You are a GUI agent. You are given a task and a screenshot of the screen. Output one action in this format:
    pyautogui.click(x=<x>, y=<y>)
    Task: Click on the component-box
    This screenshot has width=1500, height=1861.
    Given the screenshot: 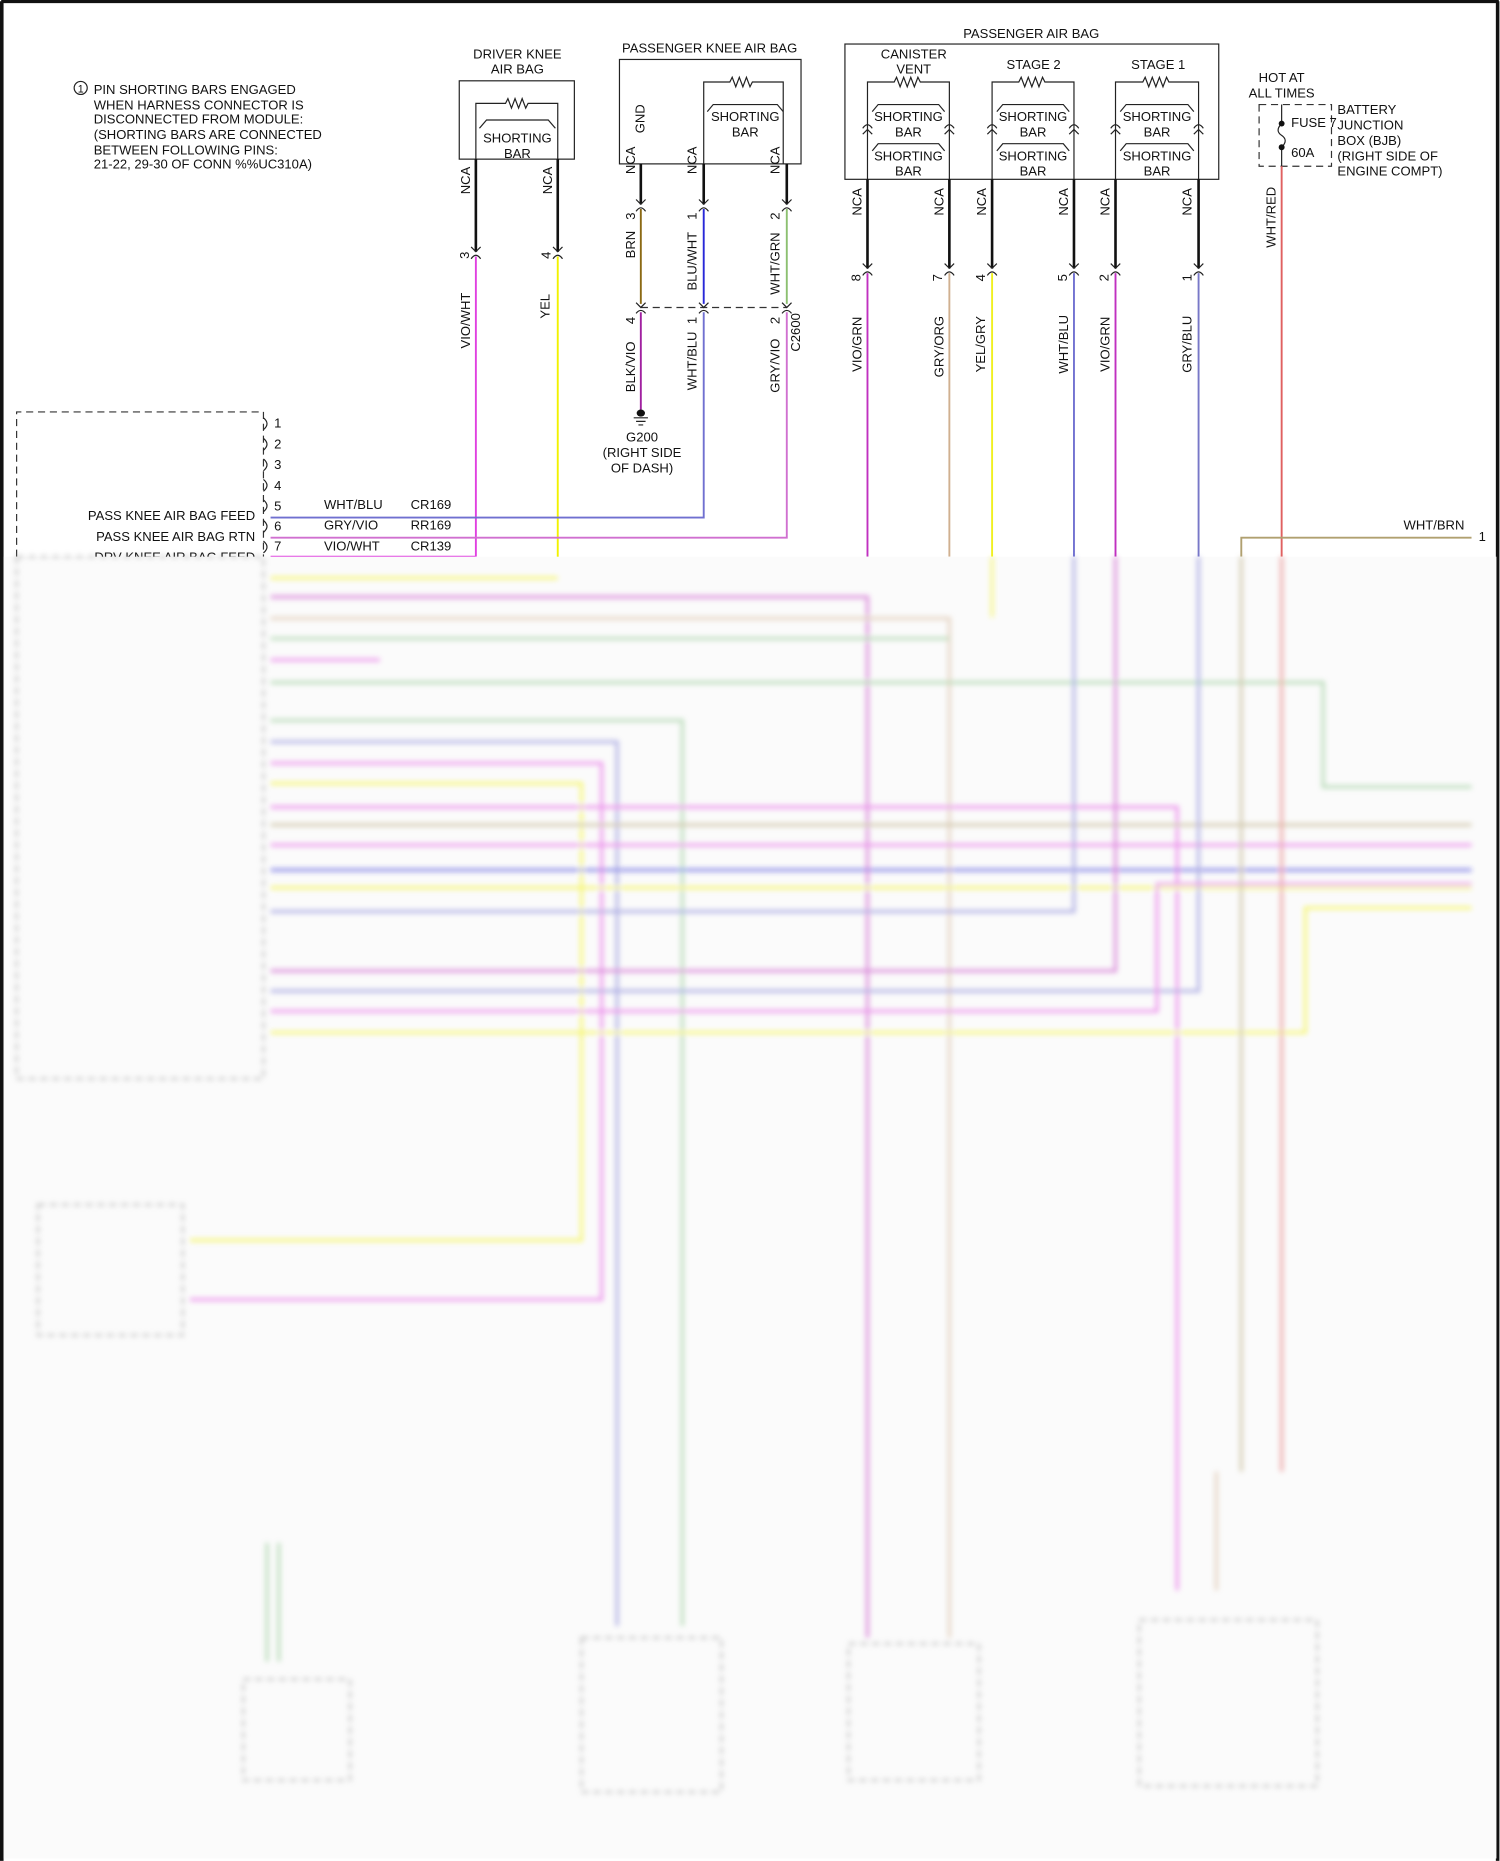 What is the action you would take?
    pyautogui.click(x=516, y=120)
    